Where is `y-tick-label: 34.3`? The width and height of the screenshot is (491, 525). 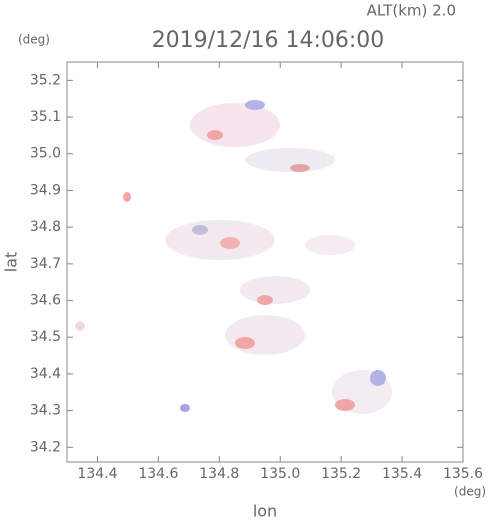 y-tick-label: 34.3 is located at coordinates (45, 411).